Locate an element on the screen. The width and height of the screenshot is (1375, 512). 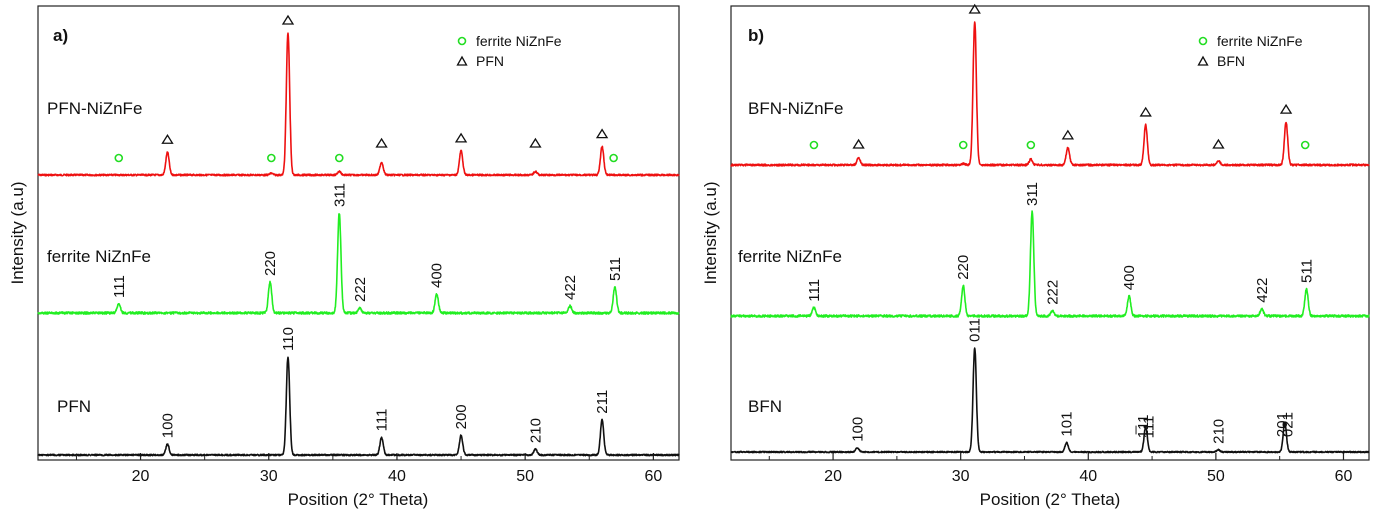
panel-label: b) is located at coordinates (756, 35).